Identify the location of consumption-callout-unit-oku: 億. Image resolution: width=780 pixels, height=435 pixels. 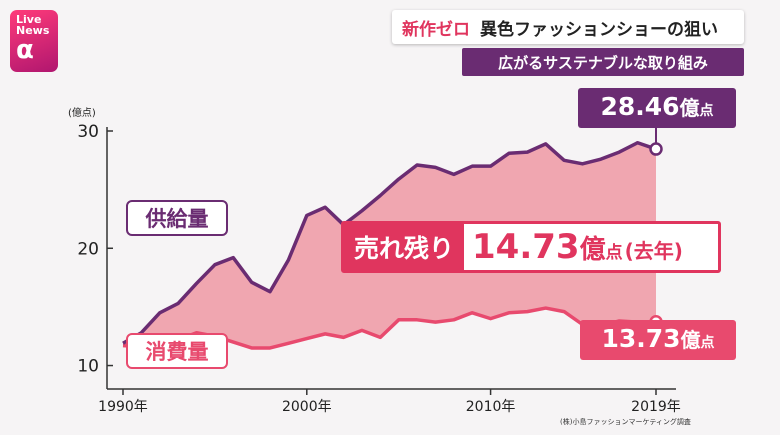
(690, 340).